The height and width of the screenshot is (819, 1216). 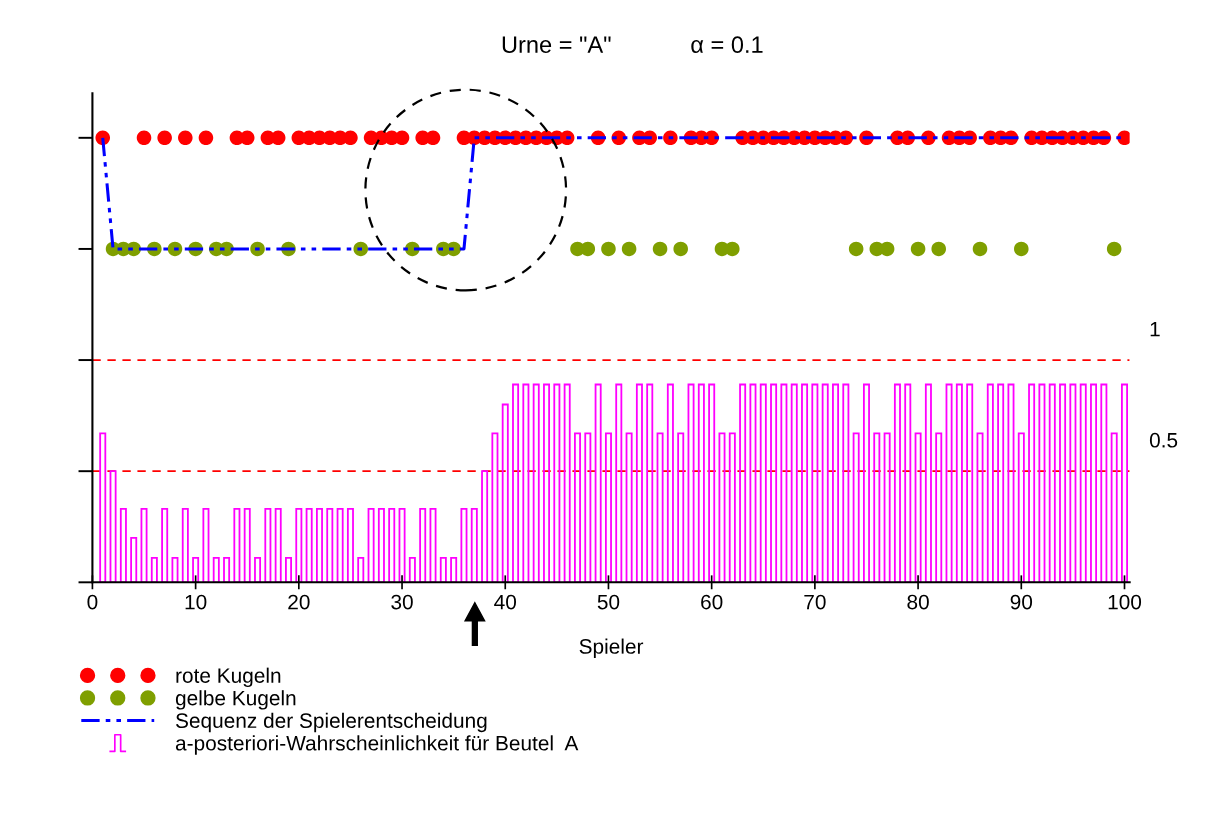 What do you see at coordinates (228, 677) in the screenshot?
I see `legend-label: rote Kugeln` at bounding box center [228, 677].